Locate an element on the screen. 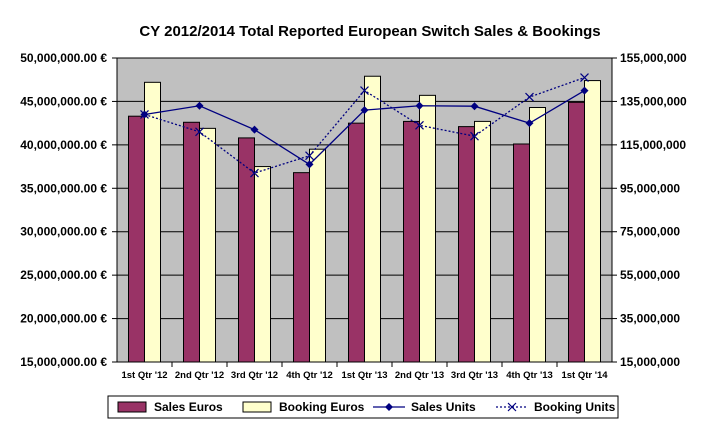  right-axis-tick-label: 155,000,000 is located at coordinates (653, 58).